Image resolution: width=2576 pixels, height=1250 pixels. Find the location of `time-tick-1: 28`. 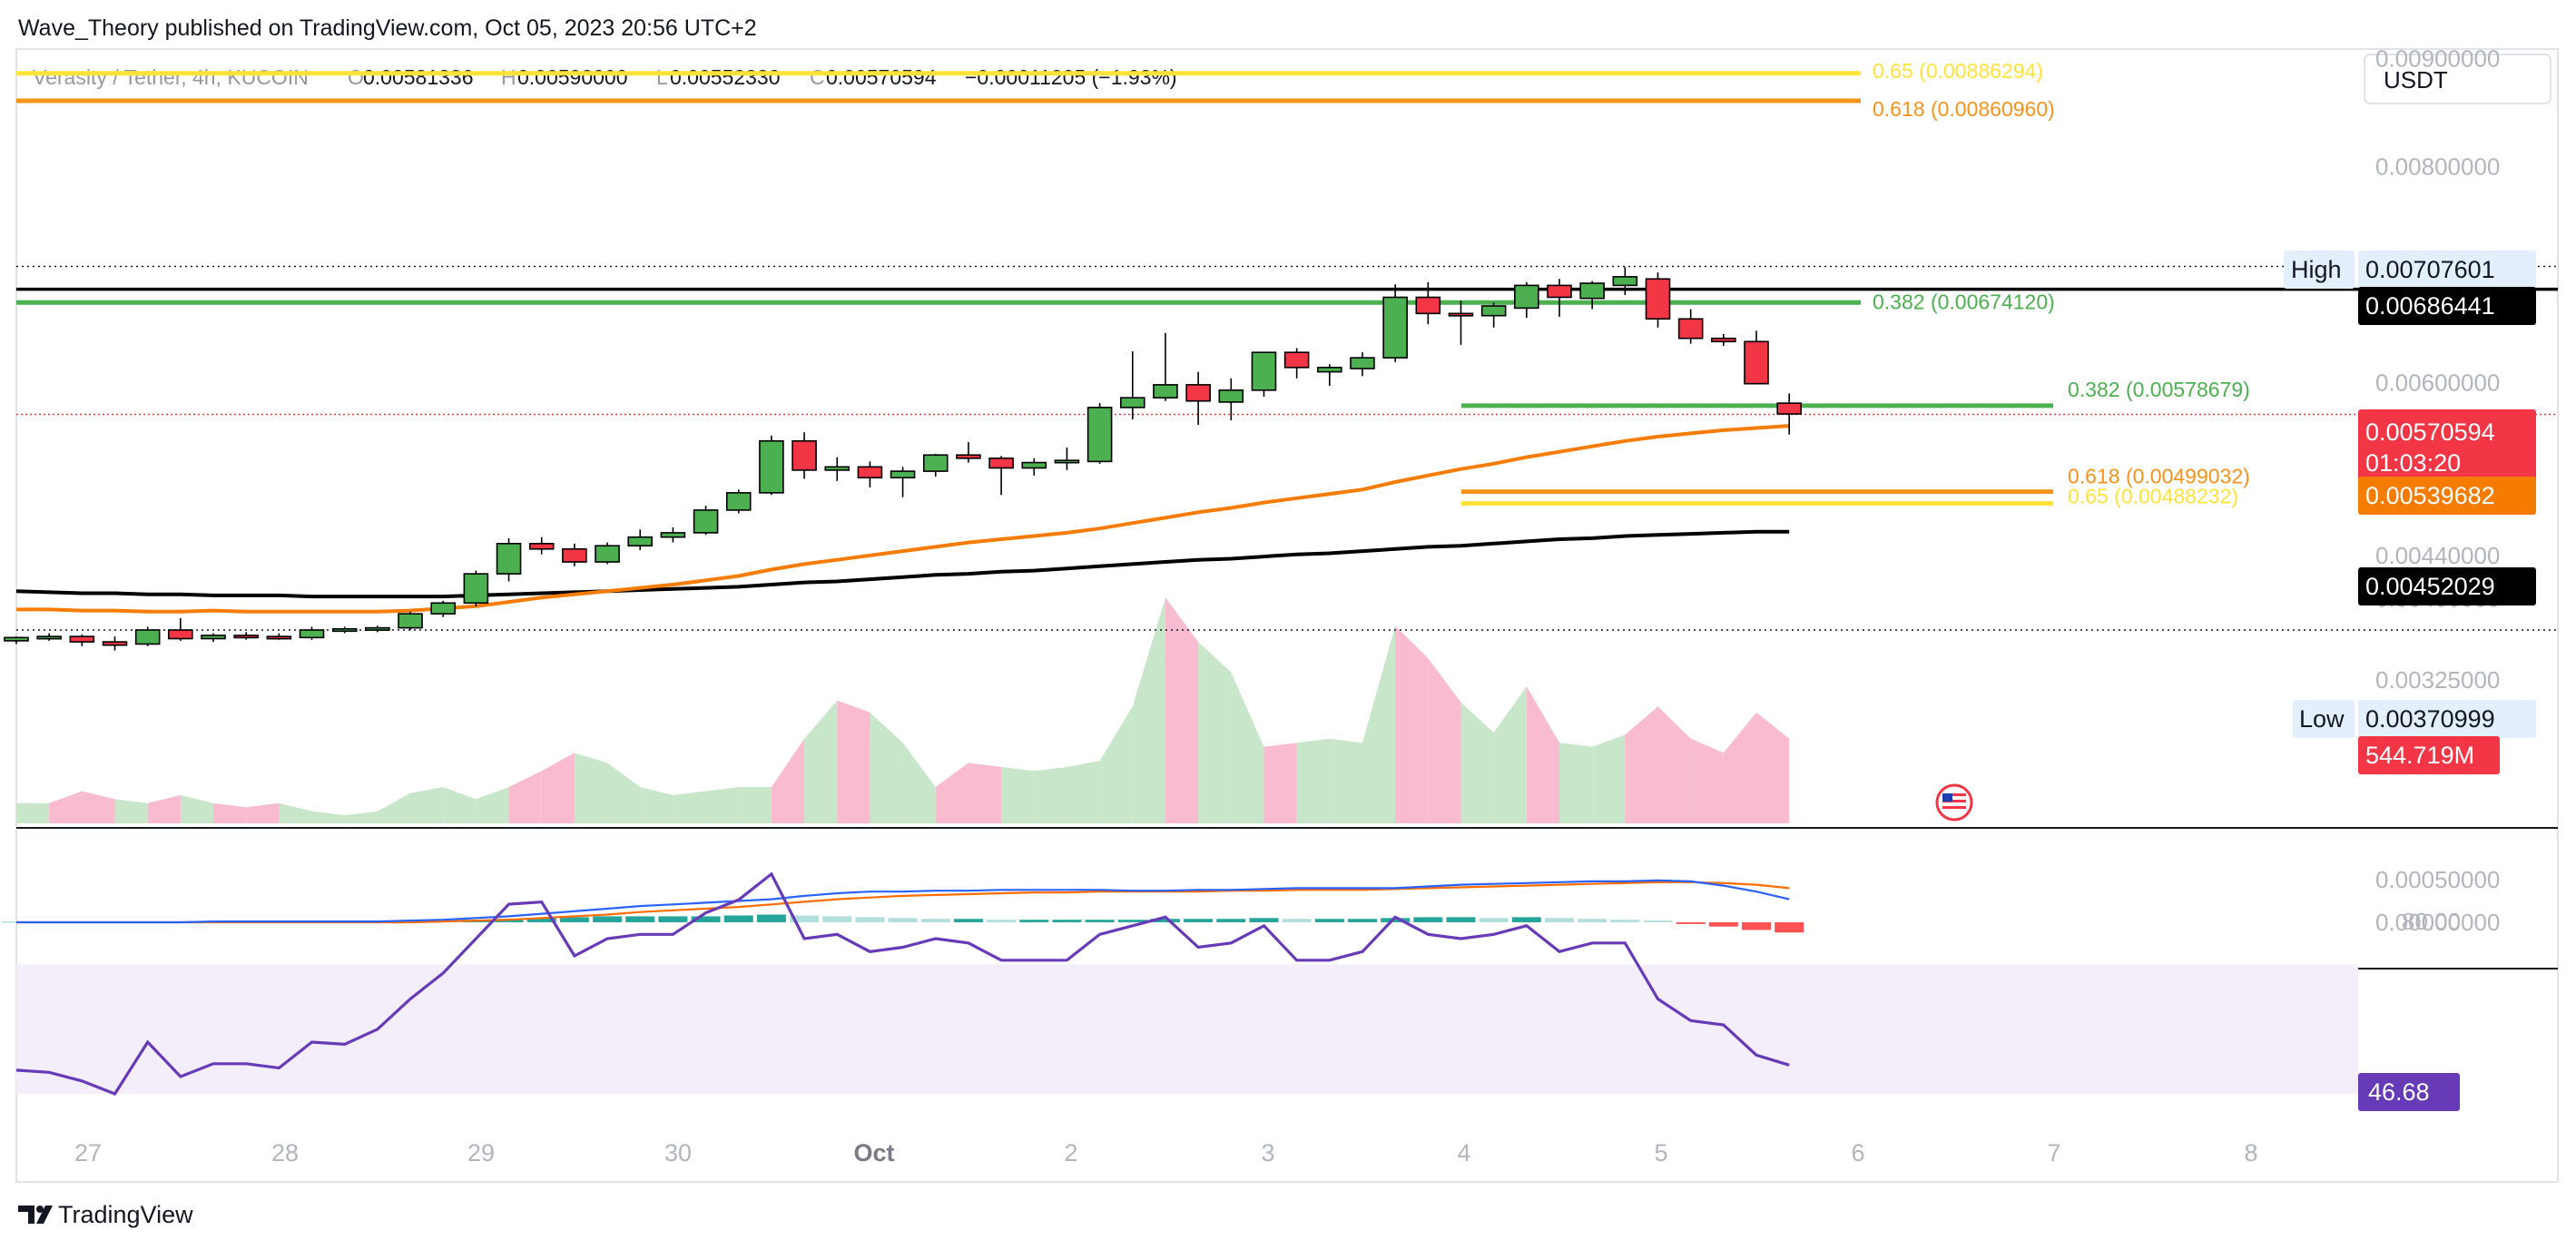

time-tick-1: 28 is located at coordinates (285, 1152).